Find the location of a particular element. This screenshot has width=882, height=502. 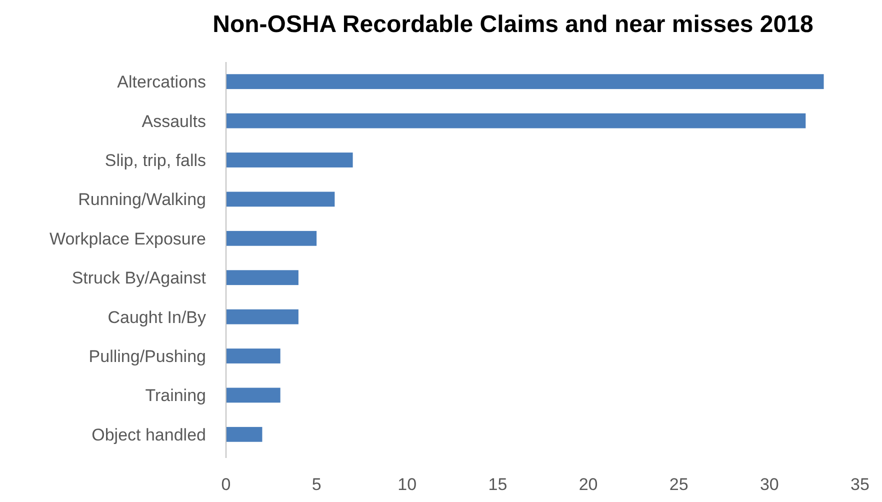

x-tick-label: 25 is located at coordinates (678, 484).